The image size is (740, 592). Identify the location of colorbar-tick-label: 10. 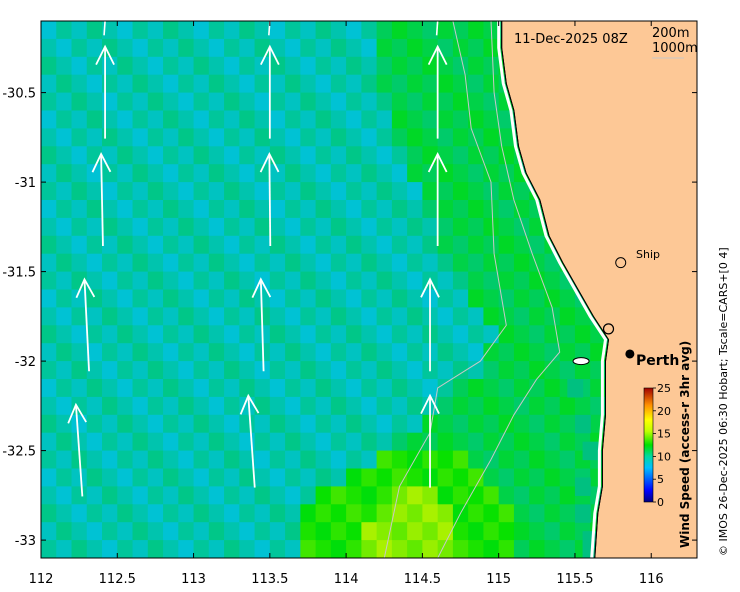
(664, 456).